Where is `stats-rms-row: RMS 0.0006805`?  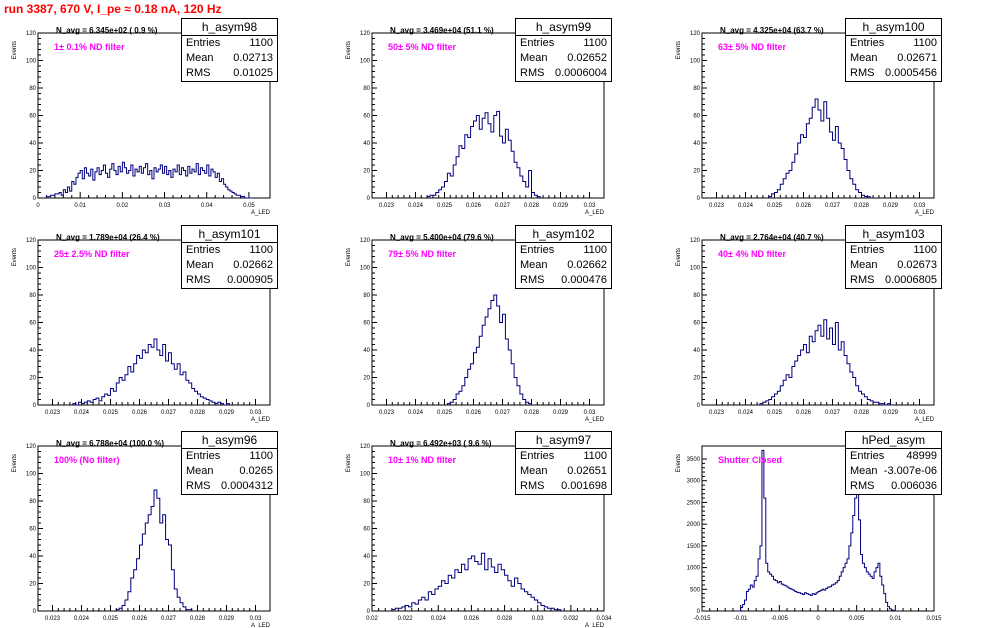
stats-rms-row: RMS 0.0006805 is located at coordinates (893, 280).